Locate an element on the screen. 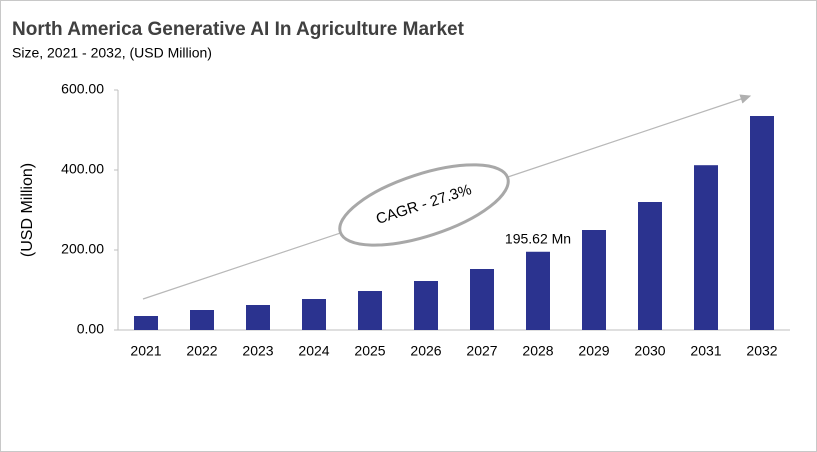 Image resolution: width=817 pixels, height=452 pixels. x-tick-label: 2030 is located at coordinates (649, 351).